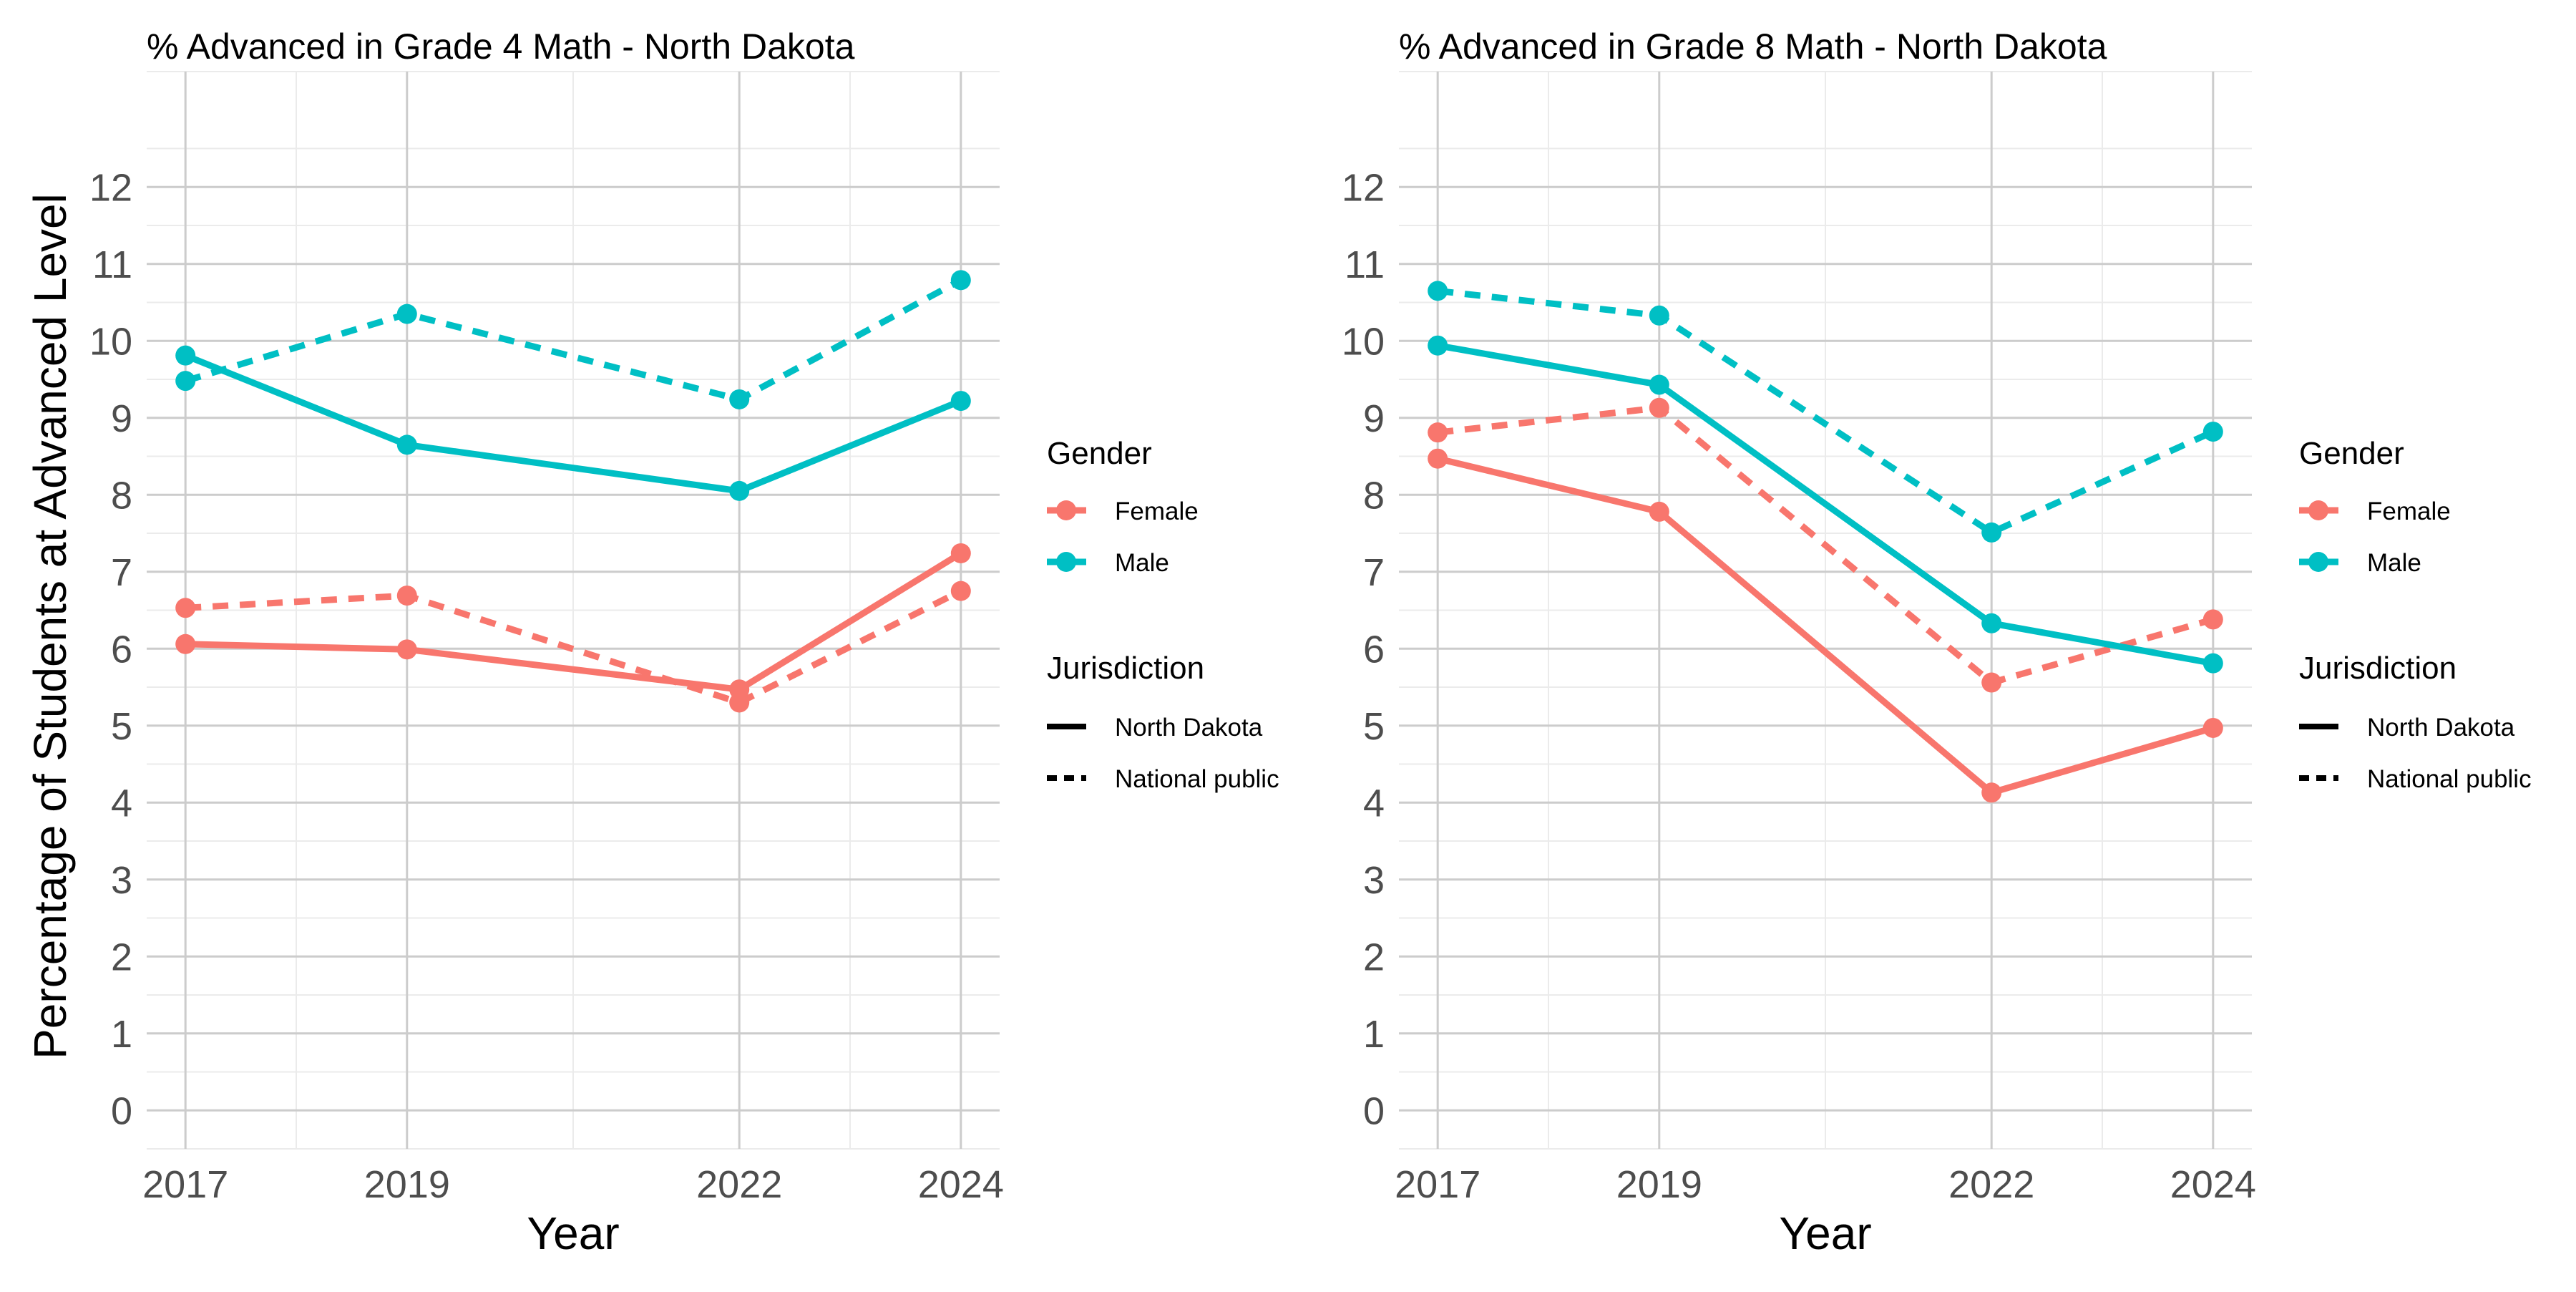 The height and width of the screenshot is (1292, 2576). I want to click on legend-title-jurisdiction: Jurisdiction, so click(2378, 668).